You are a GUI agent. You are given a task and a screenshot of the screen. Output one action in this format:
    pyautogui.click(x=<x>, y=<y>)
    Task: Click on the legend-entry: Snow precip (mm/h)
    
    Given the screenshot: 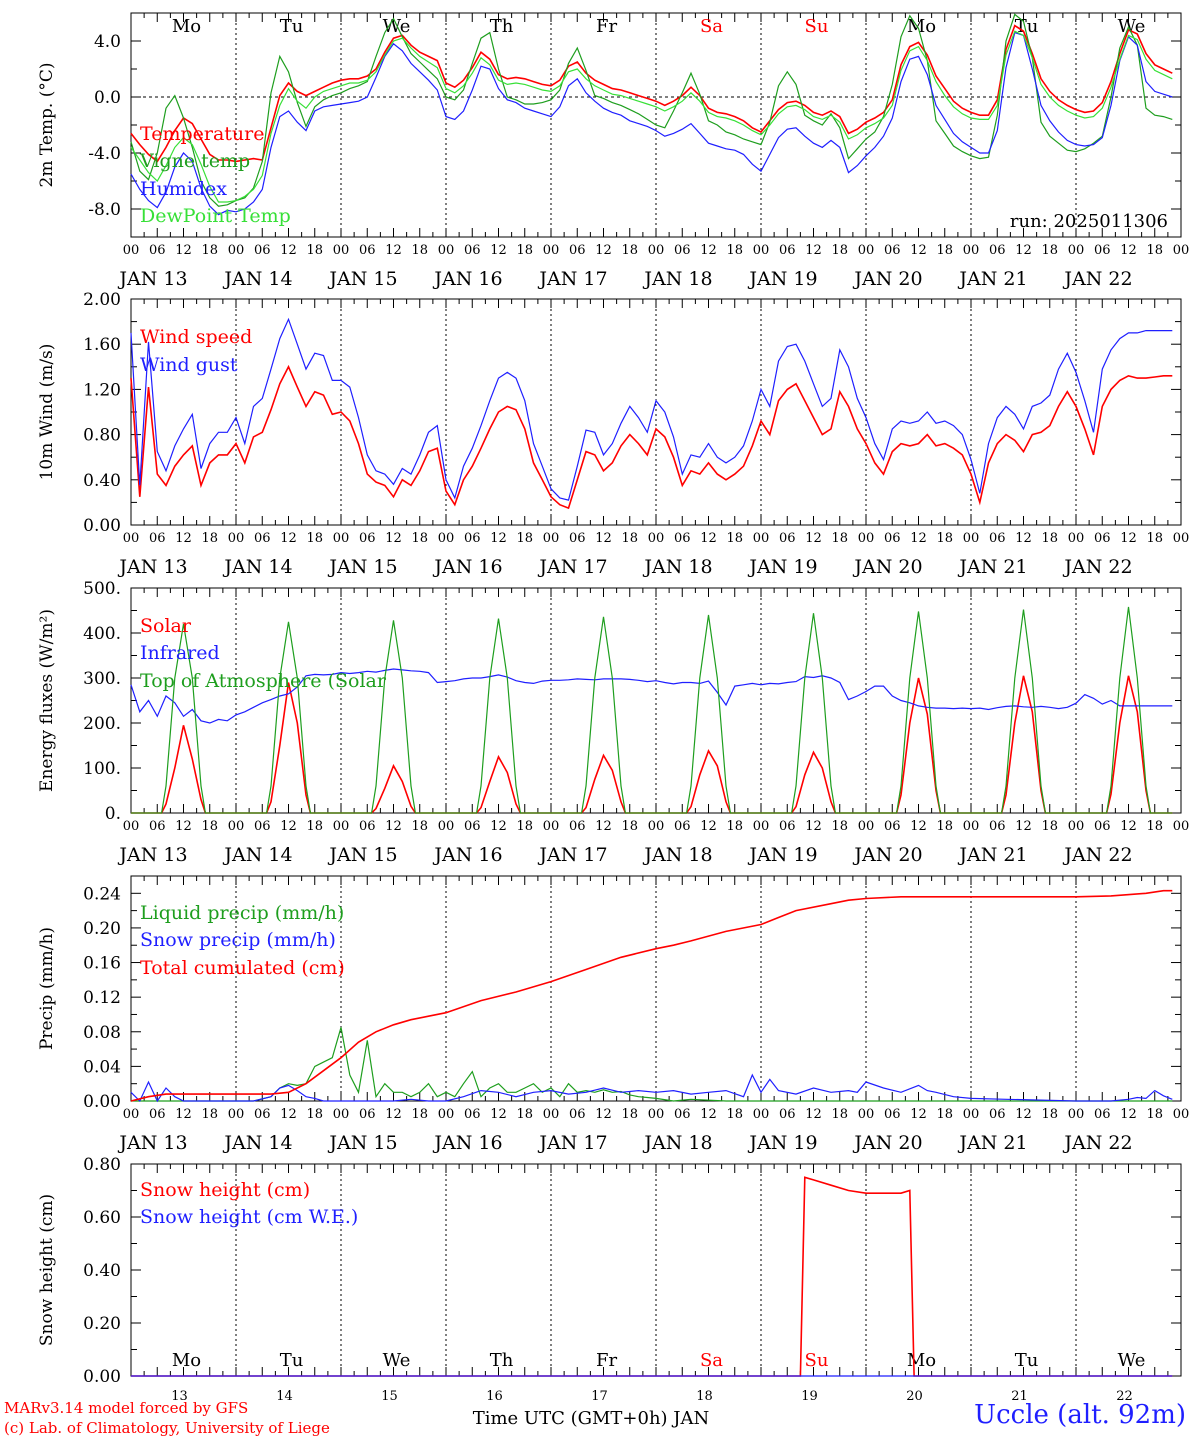 What is the action you would take?
    pyautogui.click(x=238, y=940)
    